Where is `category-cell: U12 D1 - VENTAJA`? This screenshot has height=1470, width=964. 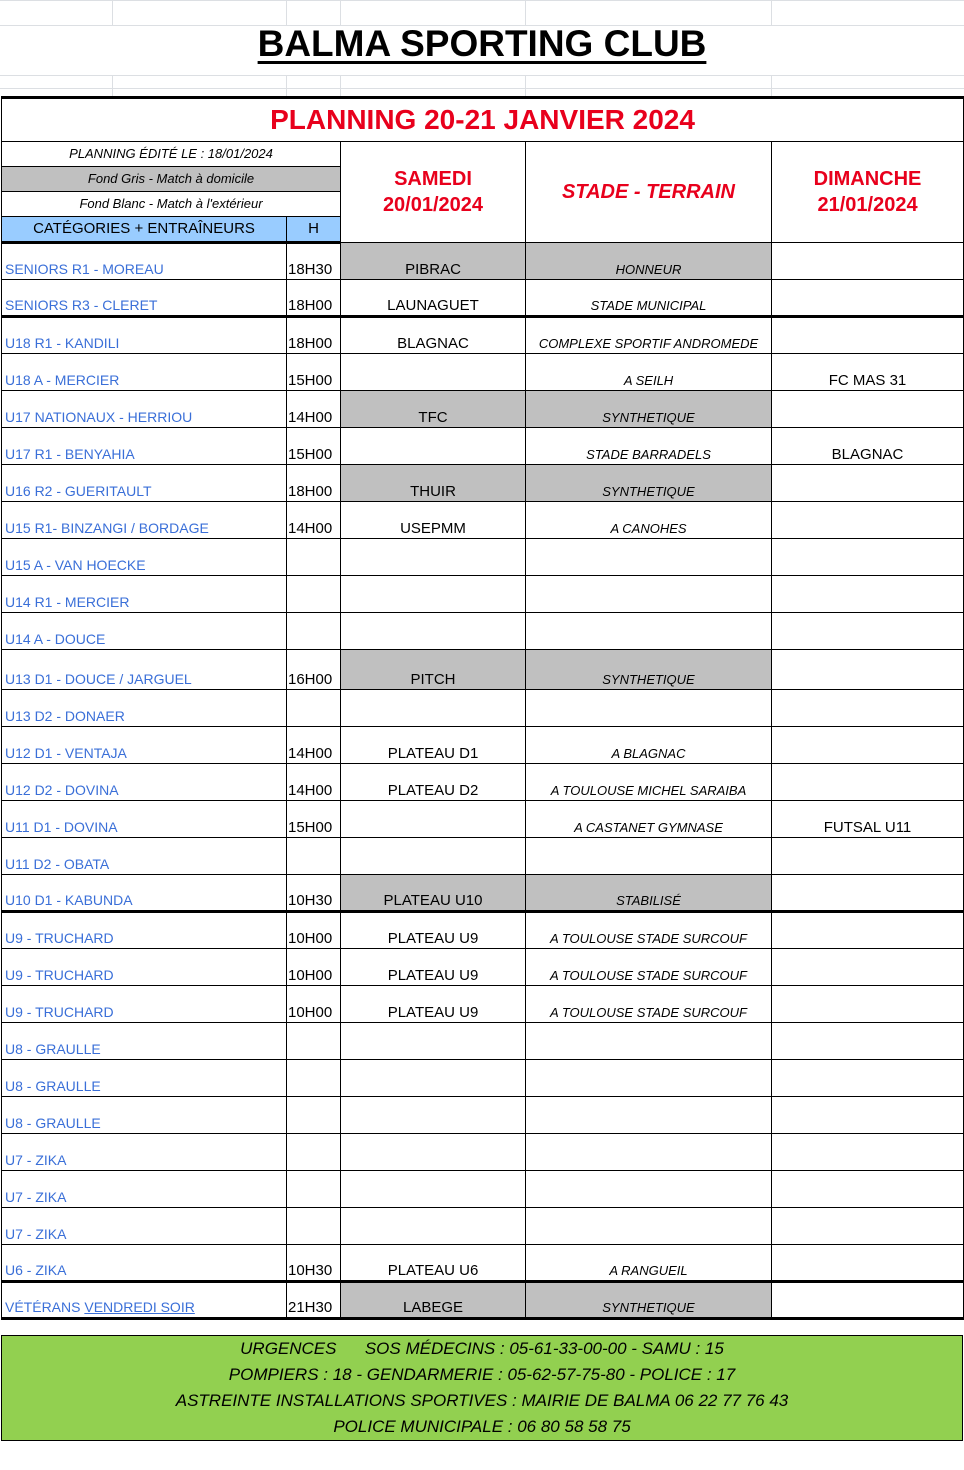 category-cell: U12 D1 - VENTAJA is located at coordinates (144, 745).